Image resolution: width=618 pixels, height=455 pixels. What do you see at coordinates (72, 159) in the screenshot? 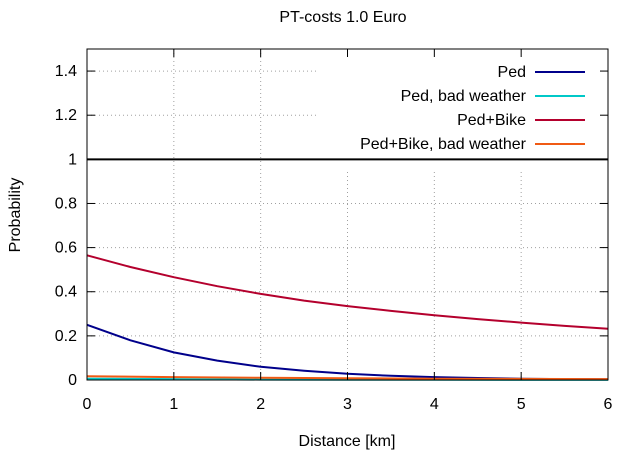
I see `y-tick-label: 1` at bounding box center [72, 159].